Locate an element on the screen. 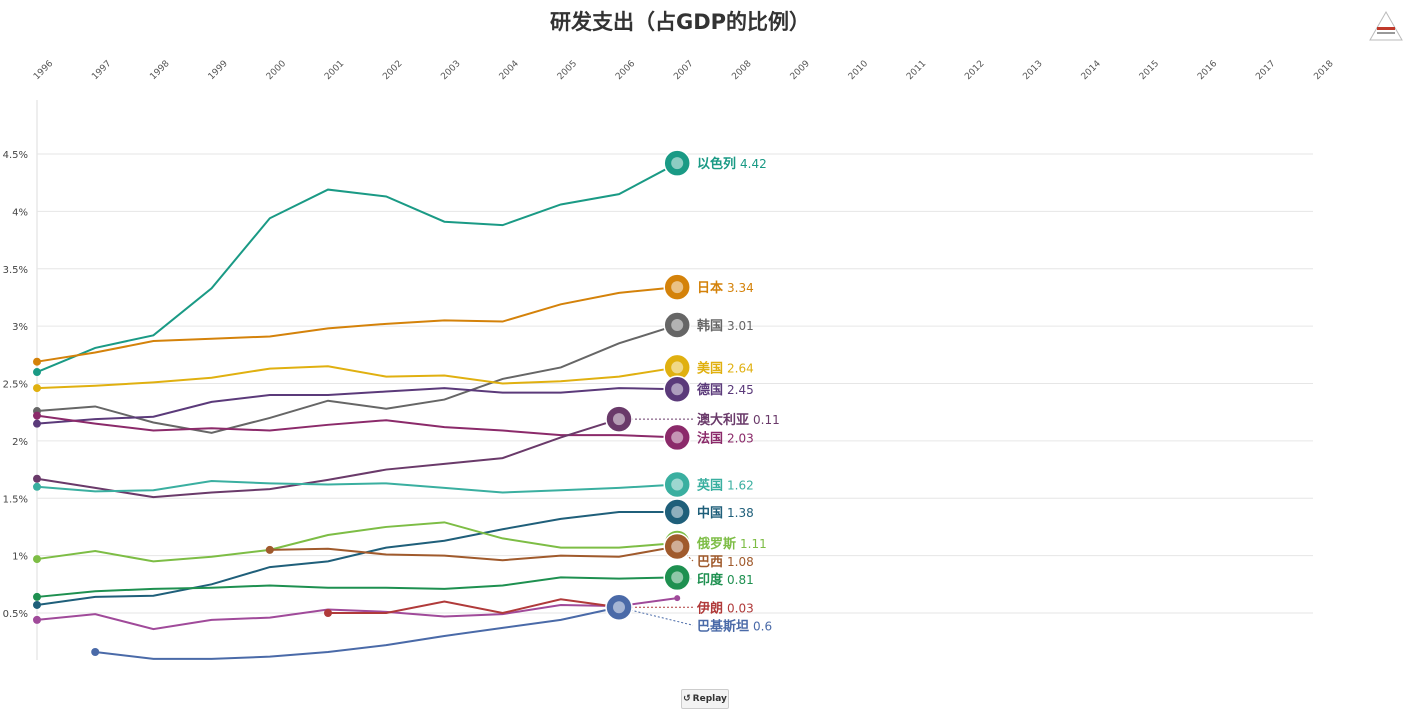  x-tick-label: 2011 is located at coordinates (916, 70).